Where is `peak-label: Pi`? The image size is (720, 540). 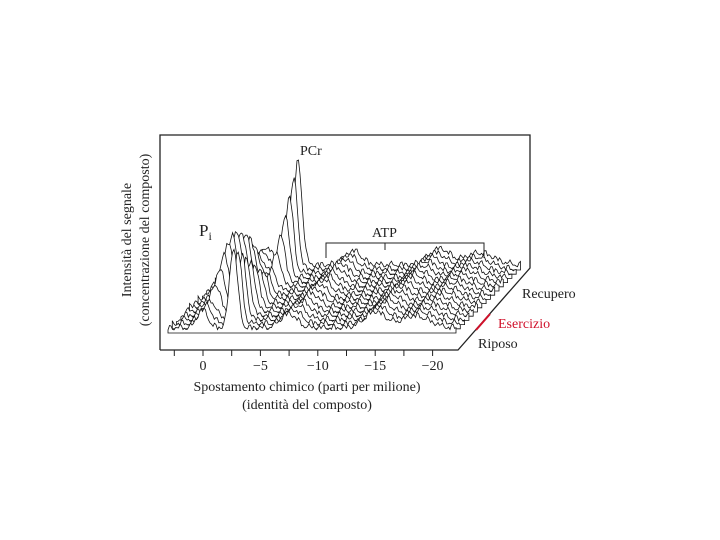 peak-label: Pi is located at coordinates (205, 232).